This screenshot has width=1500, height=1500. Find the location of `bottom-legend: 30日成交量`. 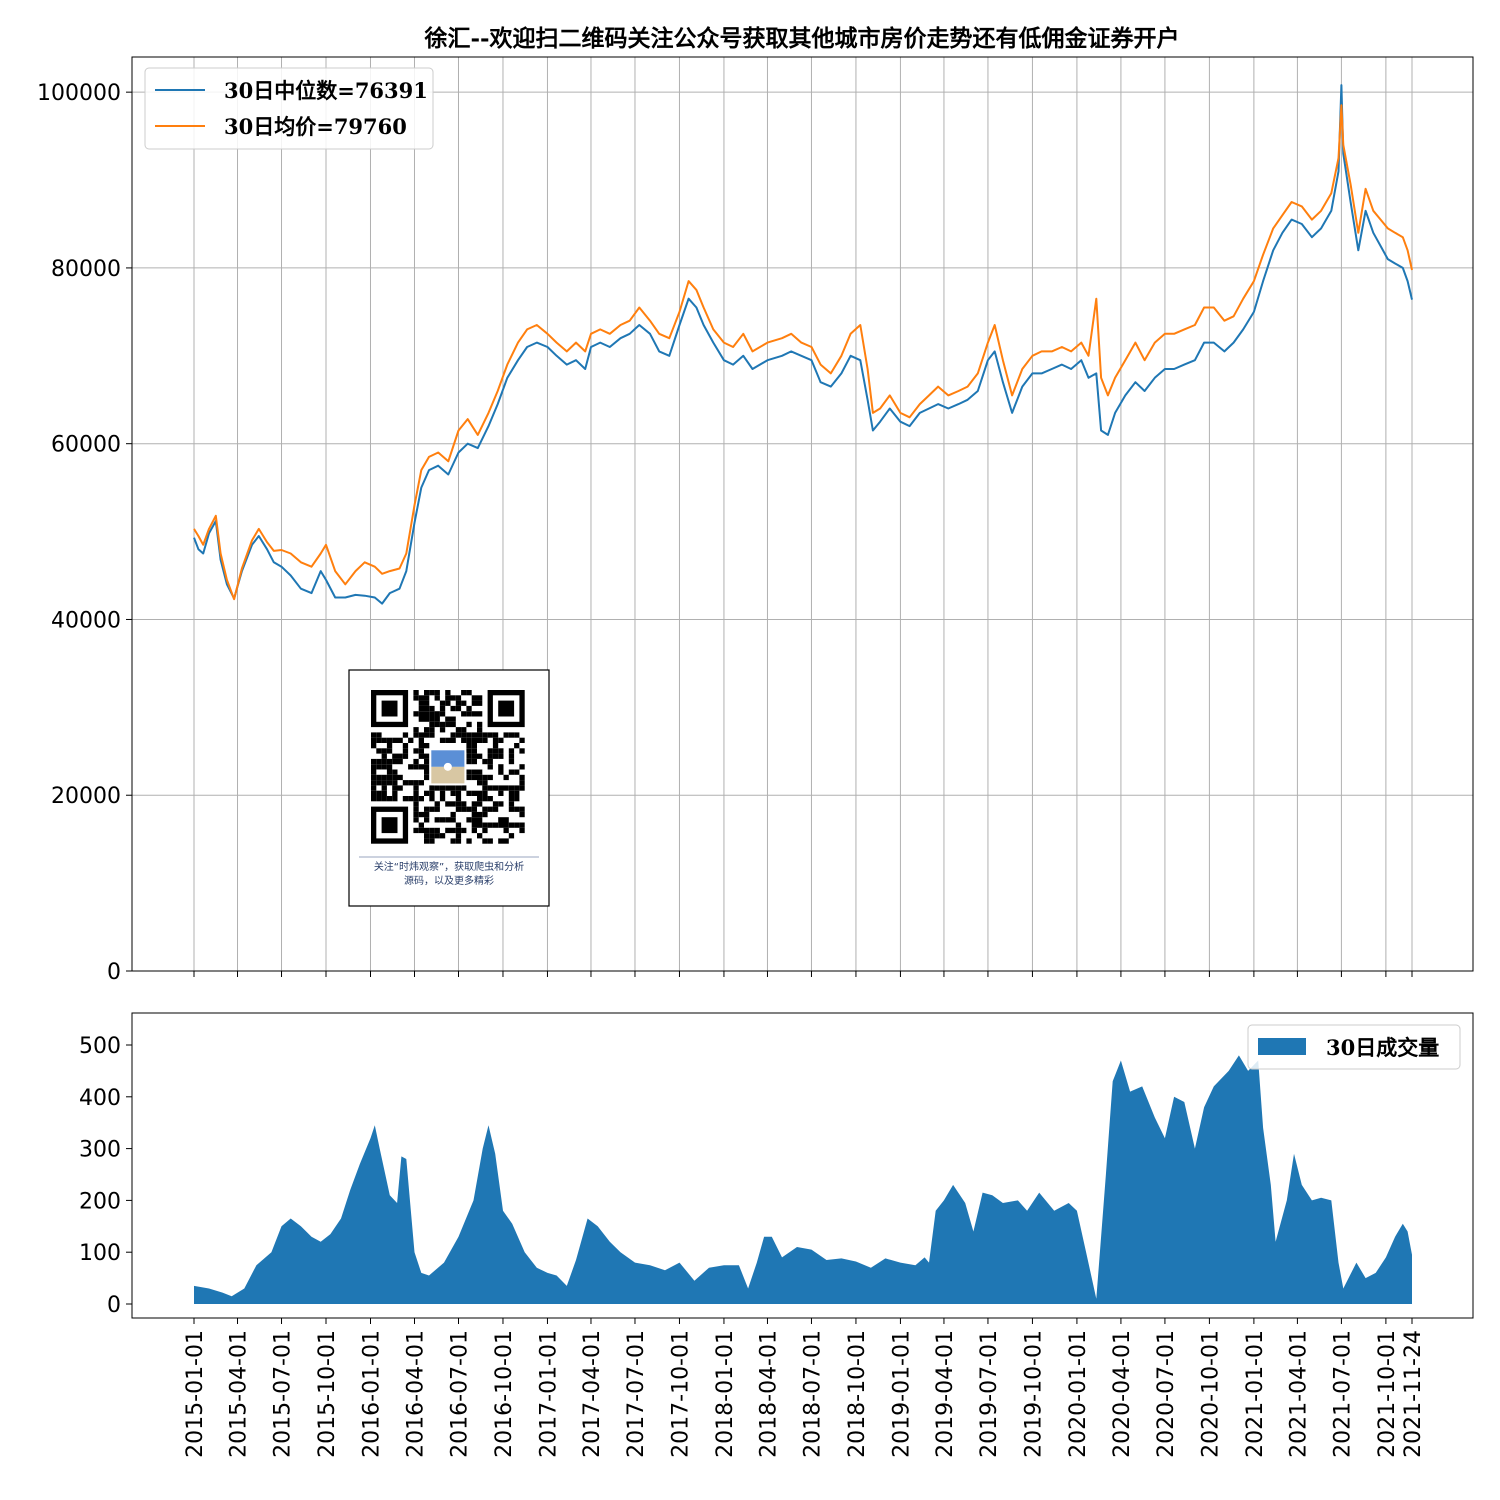

bottom-legend: 30日成交量 is located at coordinates (1354, 1047).